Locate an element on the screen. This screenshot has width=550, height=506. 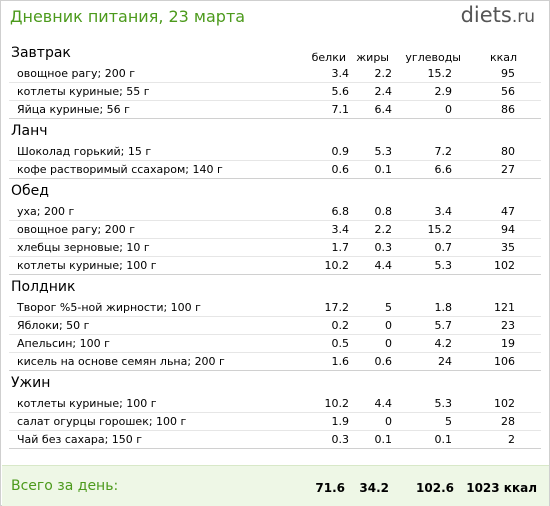
food-kcal: 56 is located at coordinates (508, 91).